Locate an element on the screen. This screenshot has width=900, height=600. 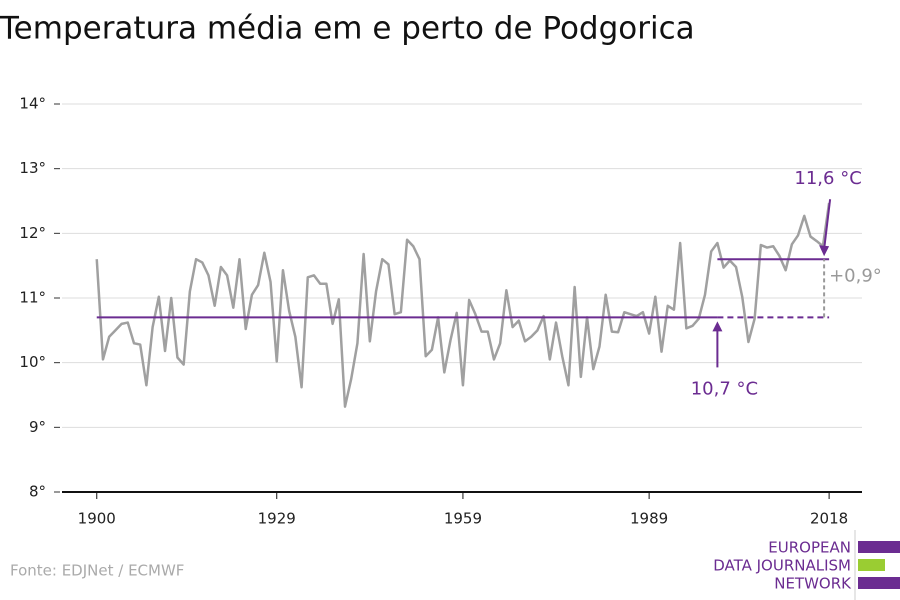
x-tick-label: 1989 is located at coordinates (649, 519).